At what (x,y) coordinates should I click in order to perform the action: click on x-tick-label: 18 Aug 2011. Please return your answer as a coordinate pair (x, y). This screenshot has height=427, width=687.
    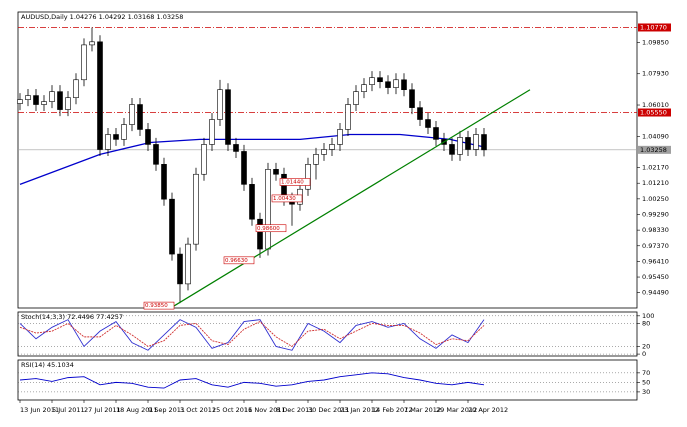
    Looking at the image, I should click on (137, 410).